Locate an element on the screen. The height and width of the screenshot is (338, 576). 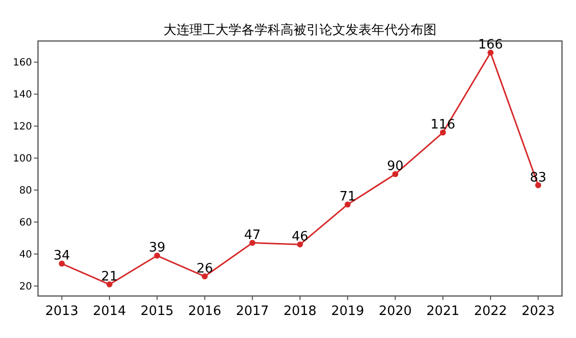
y-tick-label: 20 is located at coordinates (25, 287).